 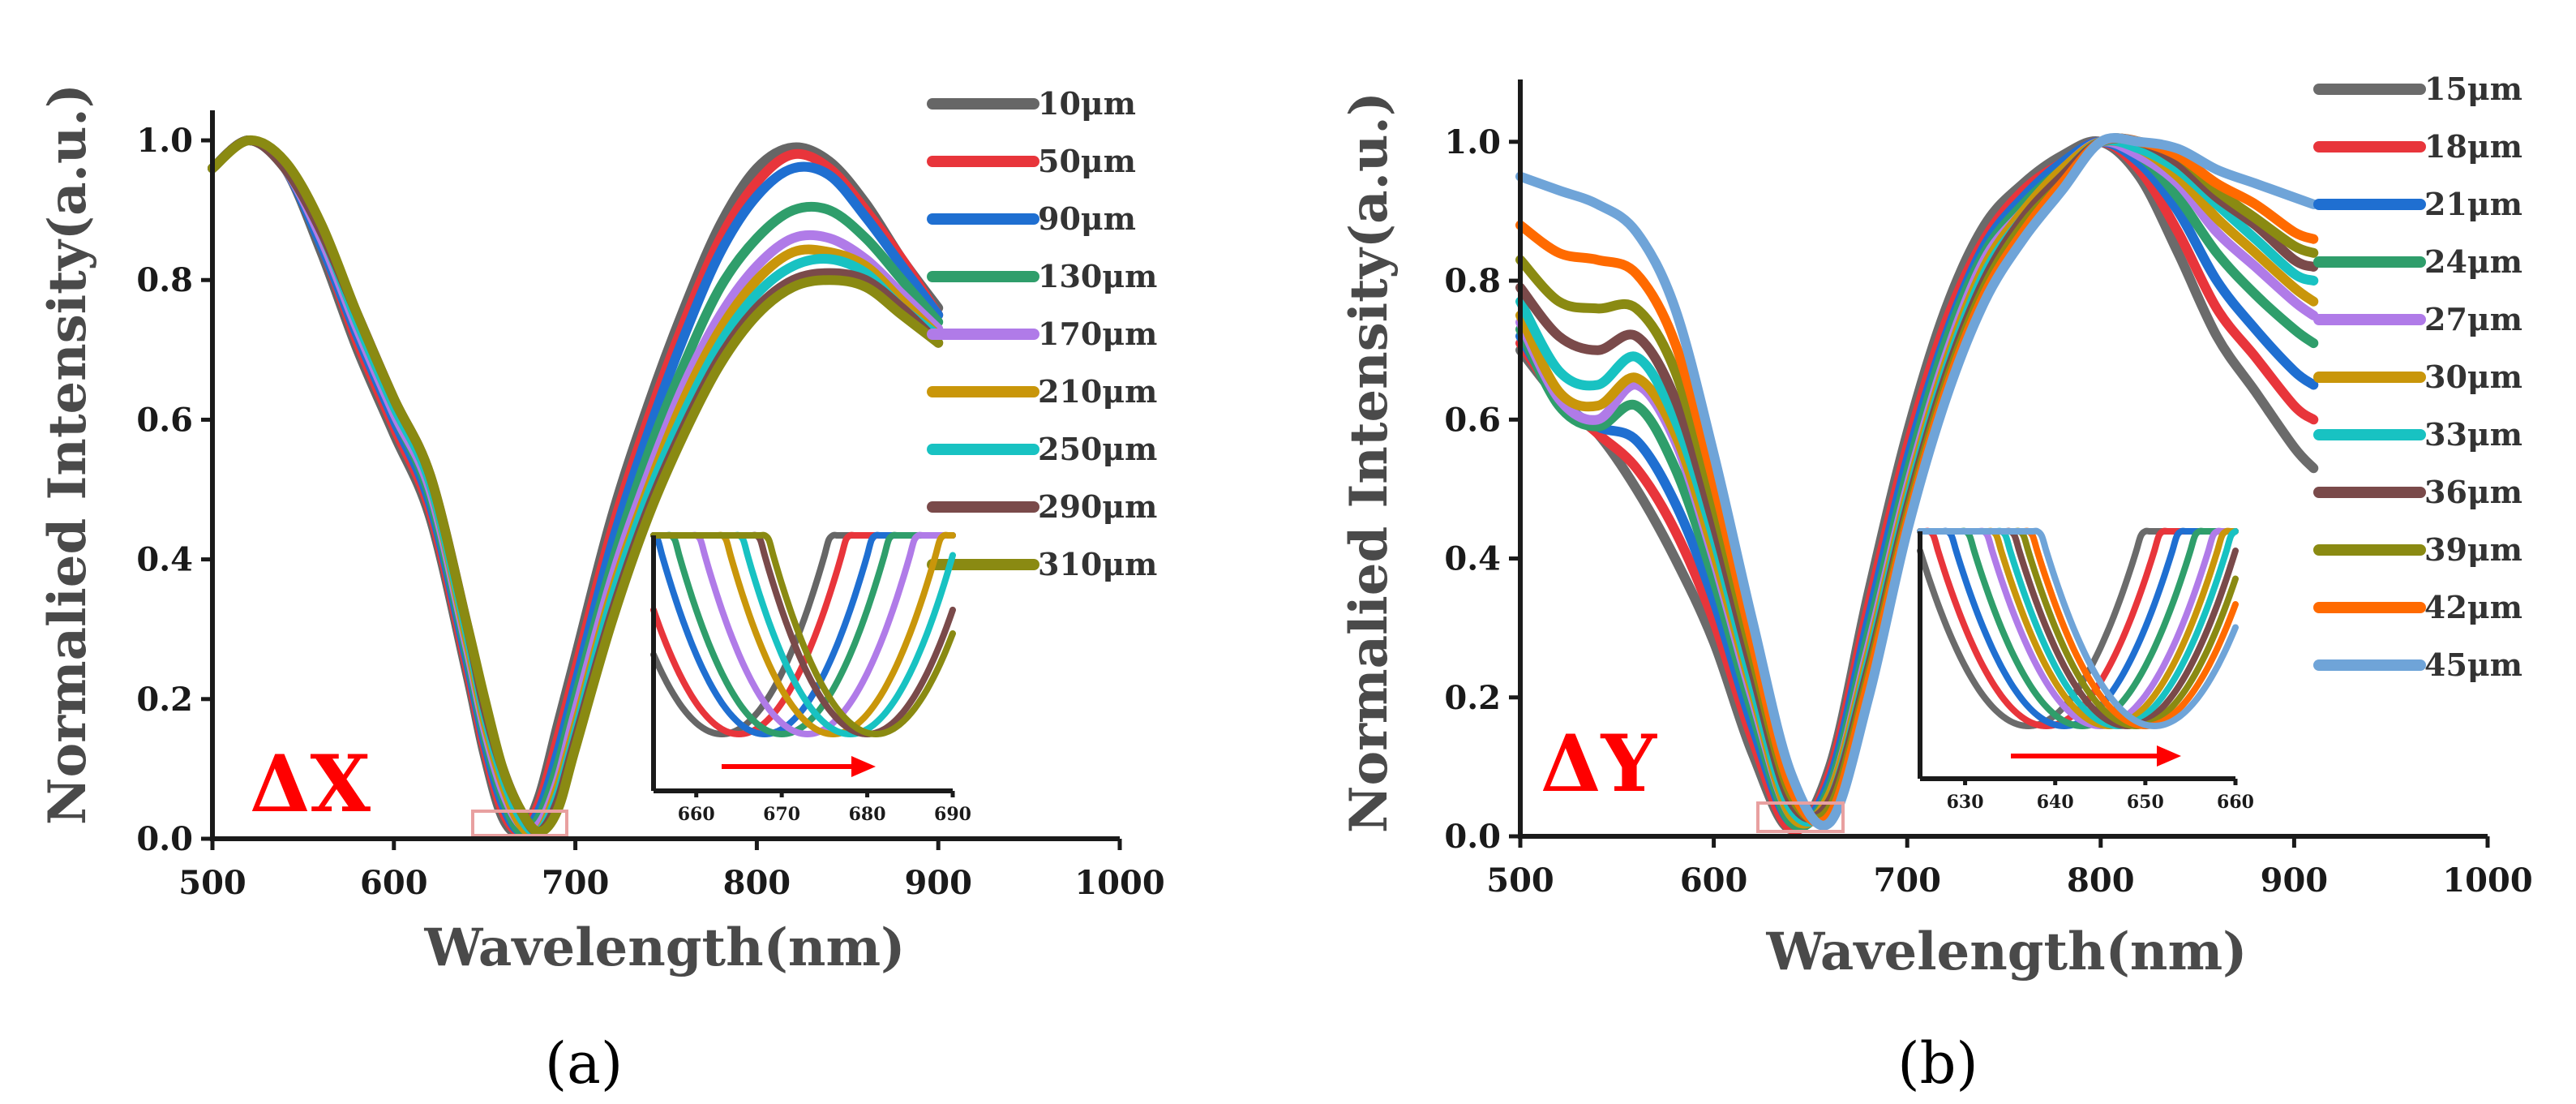 I want to click on panel-a-inset: 660 670 680 690, so click(x=810, y=678).